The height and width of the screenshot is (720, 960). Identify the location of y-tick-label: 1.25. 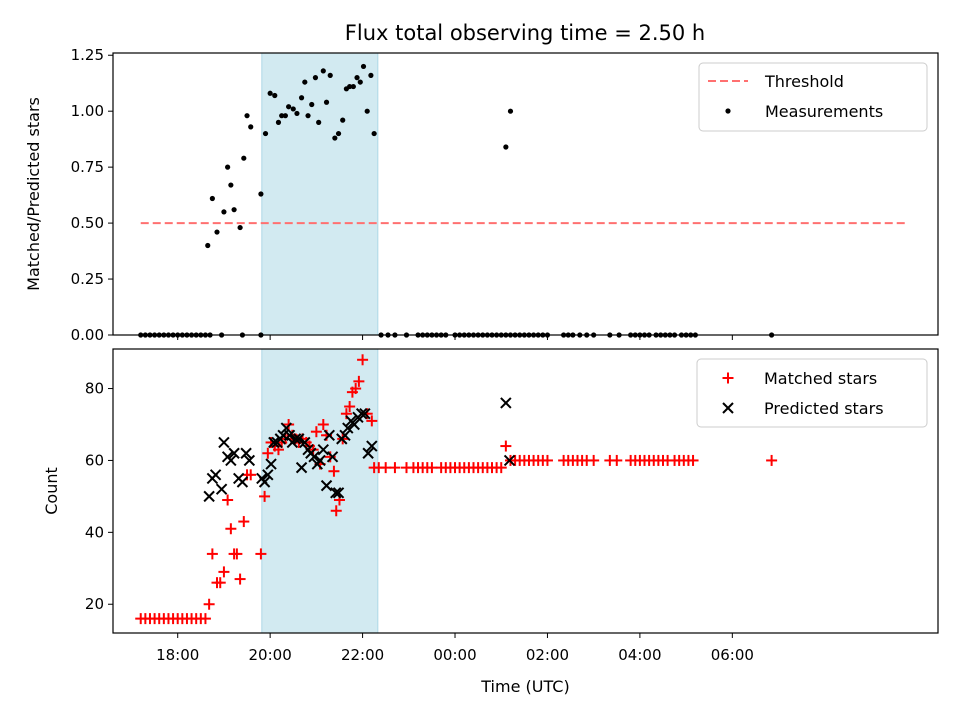
(87, 55).